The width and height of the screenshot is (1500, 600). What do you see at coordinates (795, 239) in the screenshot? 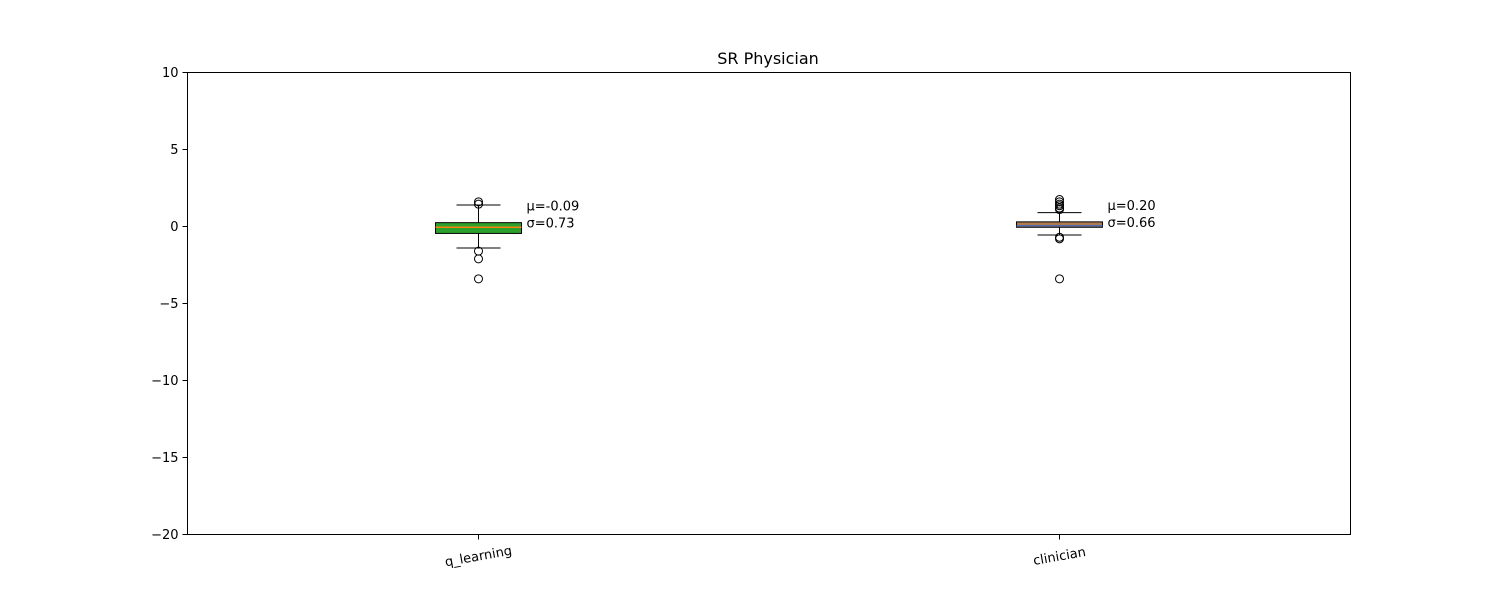
I see `box-series: μ=-0.09 σ=0.73 μ=0.20 σ=0.66` at bounding box center [795, 239].